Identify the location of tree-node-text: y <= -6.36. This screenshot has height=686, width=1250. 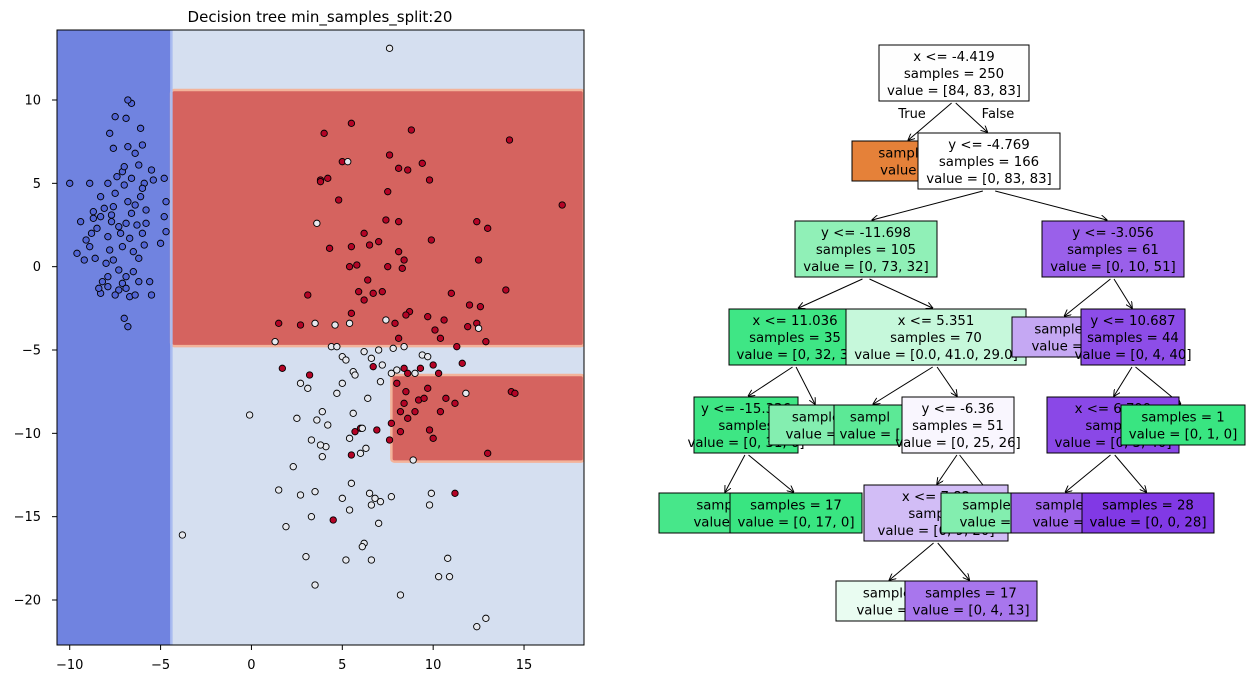
(957, 409).